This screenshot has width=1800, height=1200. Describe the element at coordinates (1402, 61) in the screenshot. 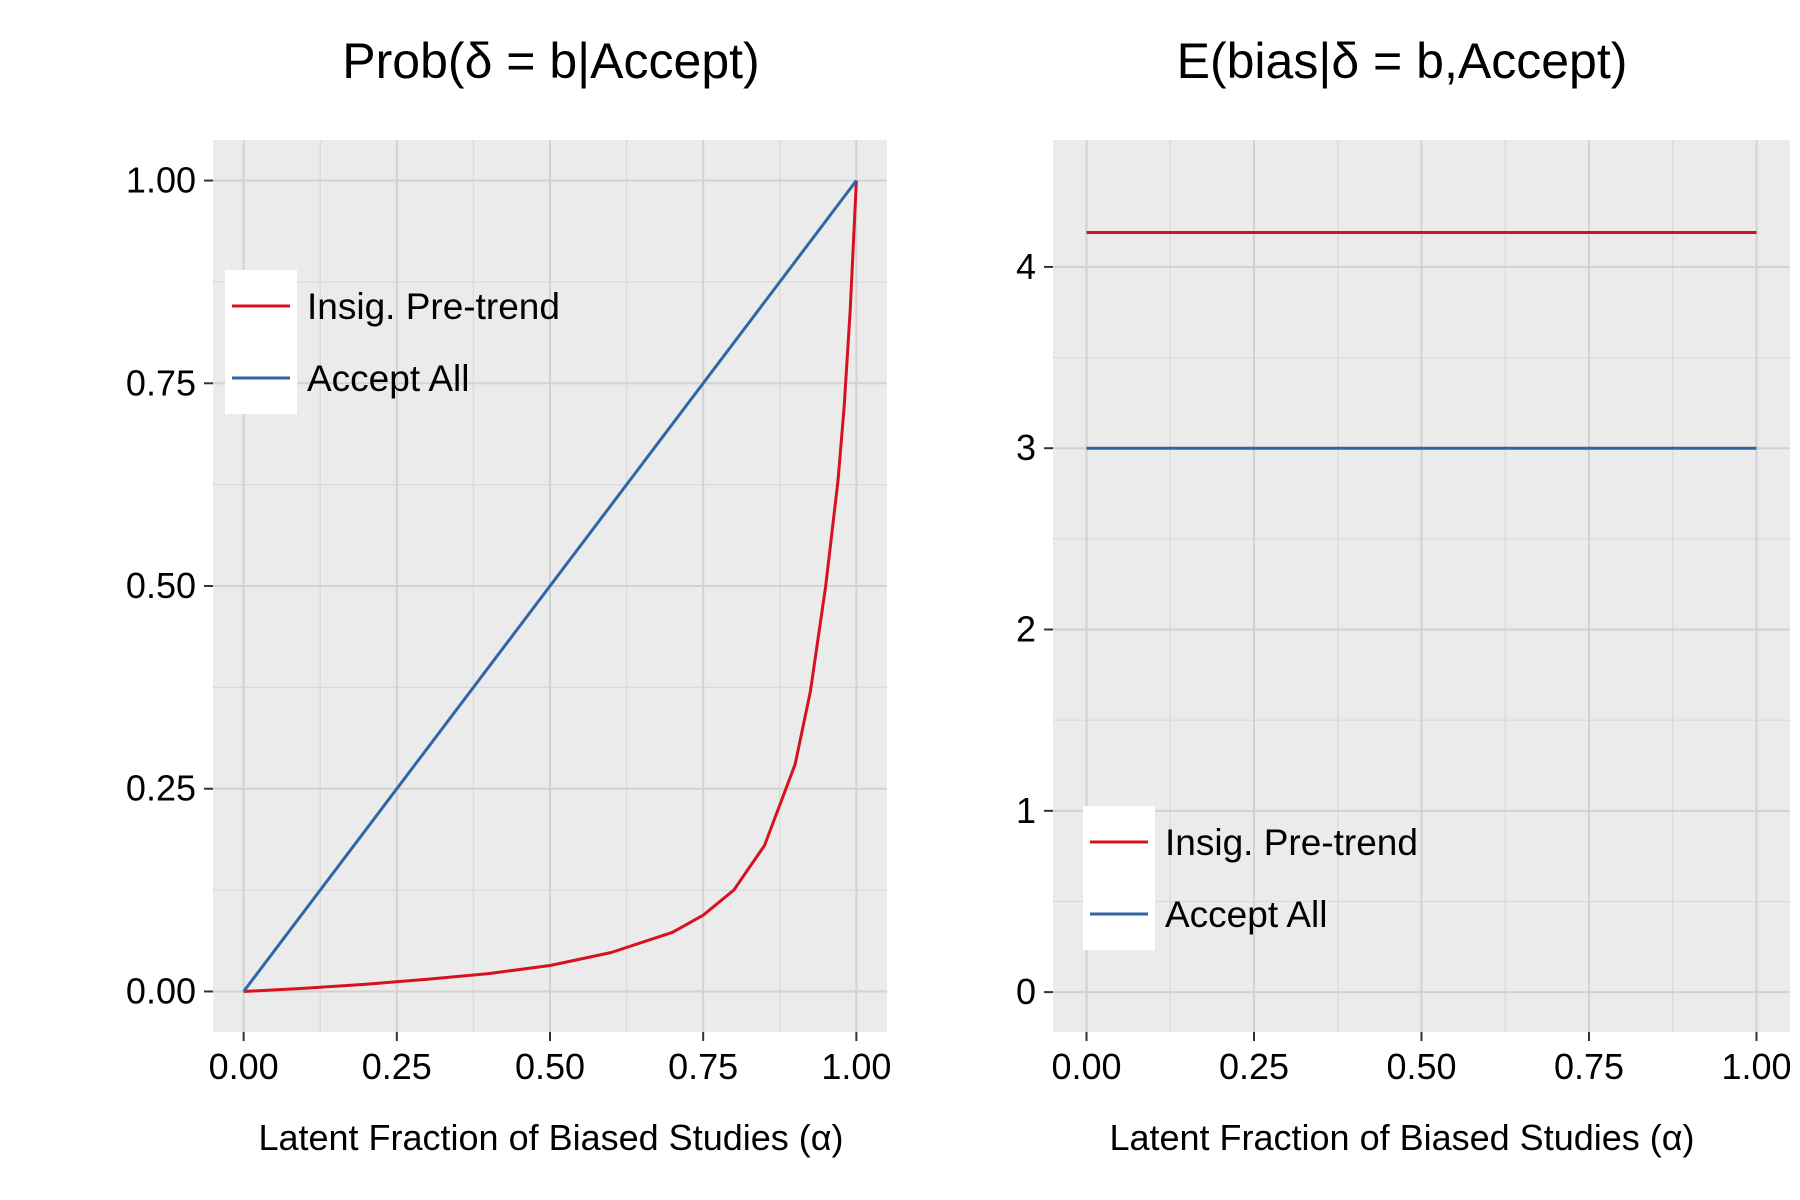

I see `chart-title: E(bias|δ = b,Accept)` at that location.